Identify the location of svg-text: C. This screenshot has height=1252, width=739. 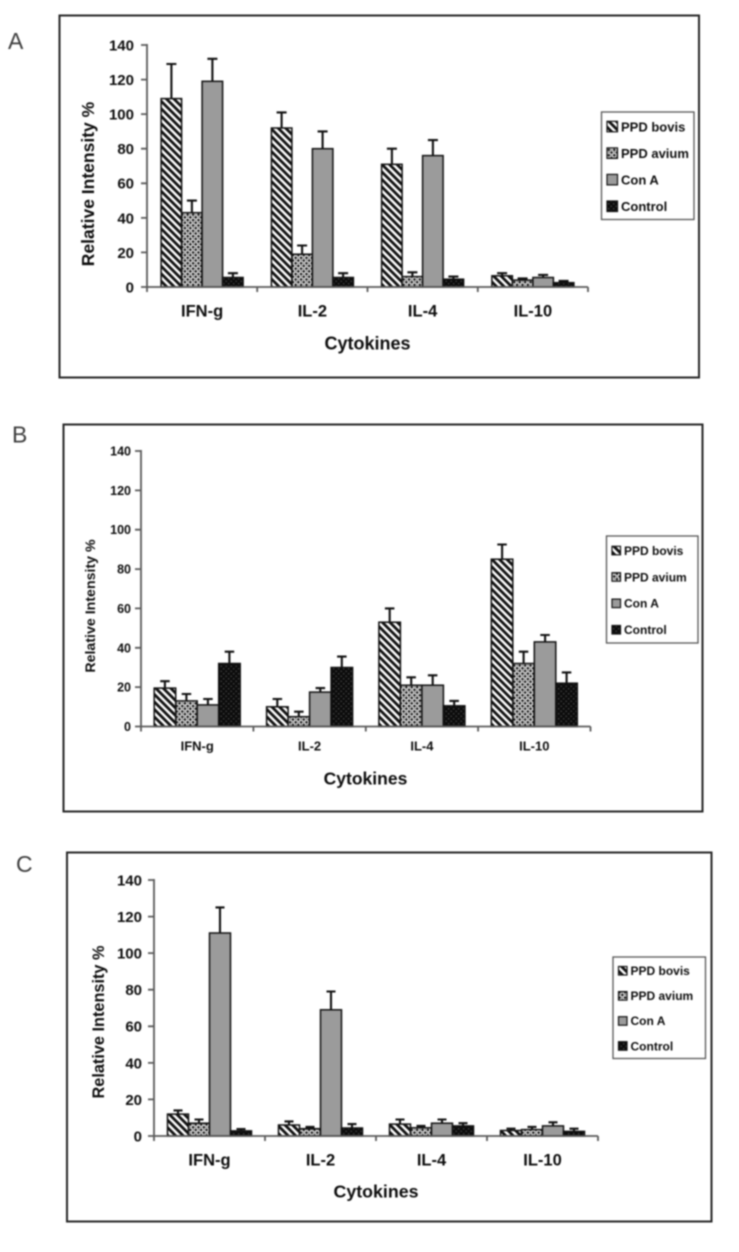
(24, 864).